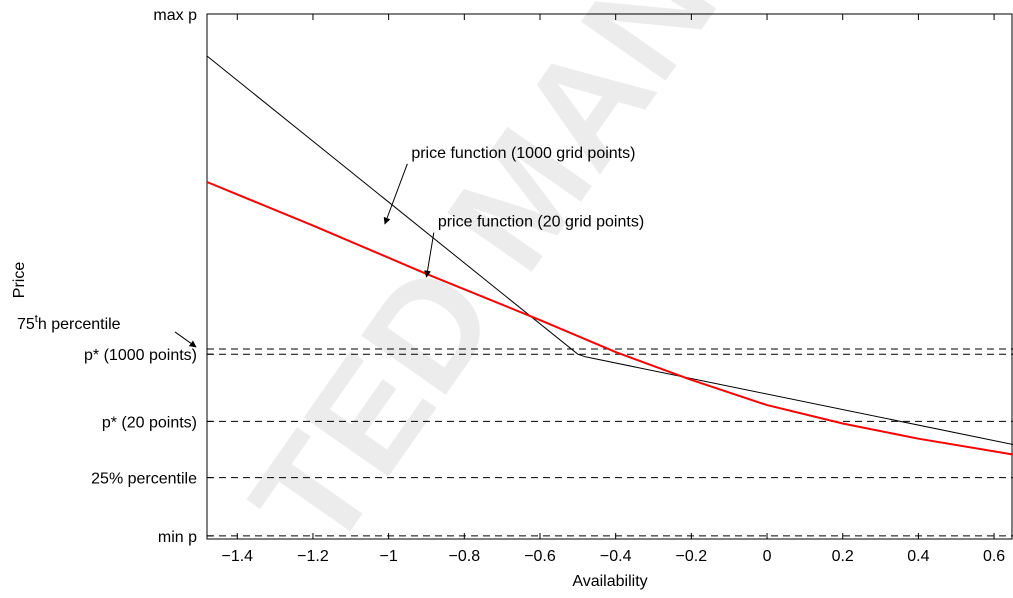 The height and width of the screenshot is (598, 1013). What do you see at coordinates (767, 556) in the screenshot?
I see `x-tick-label: 0` at bounding box center [767, 556].